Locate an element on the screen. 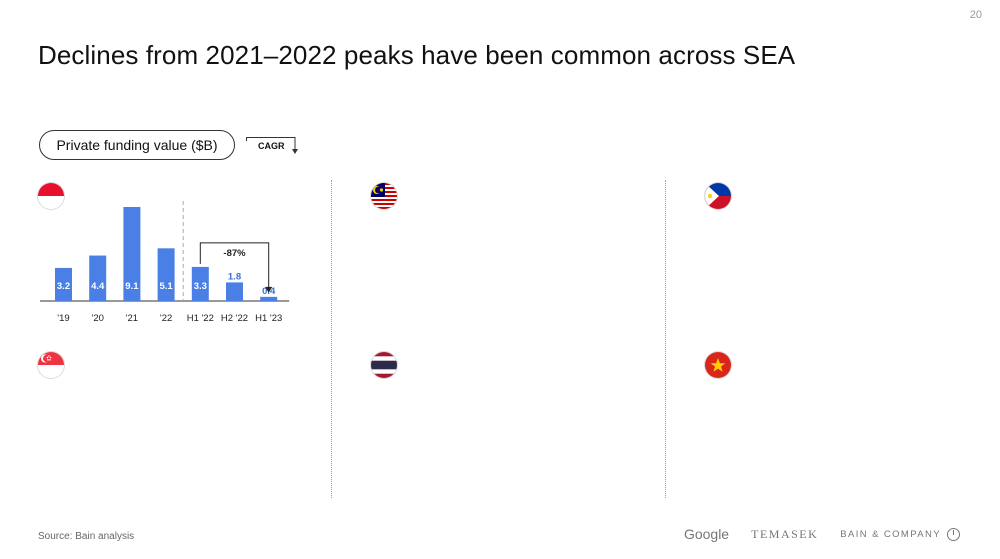 This screenshot has width=1000, height=559. legend-label: Private funding value ($B) is located at coordinates (137, 145).